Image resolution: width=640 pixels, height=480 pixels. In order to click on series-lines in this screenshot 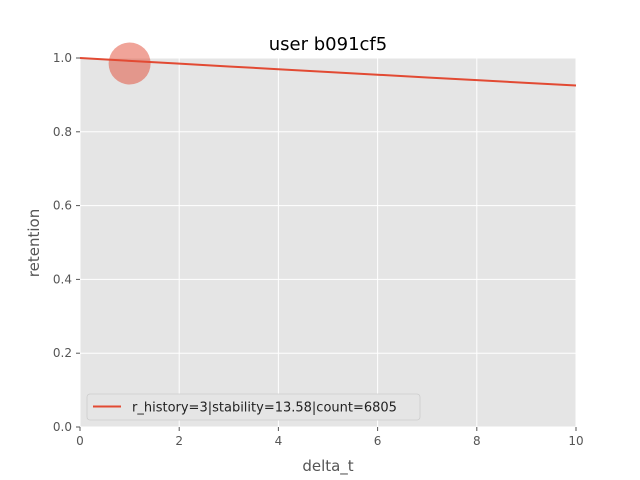, I will do `click(328, 72)`.